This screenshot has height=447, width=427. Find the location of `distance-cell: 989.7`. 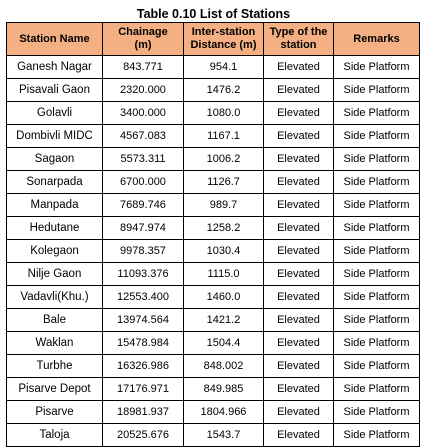

distance-cell: 989.7 is located at coordinates (223, 205).